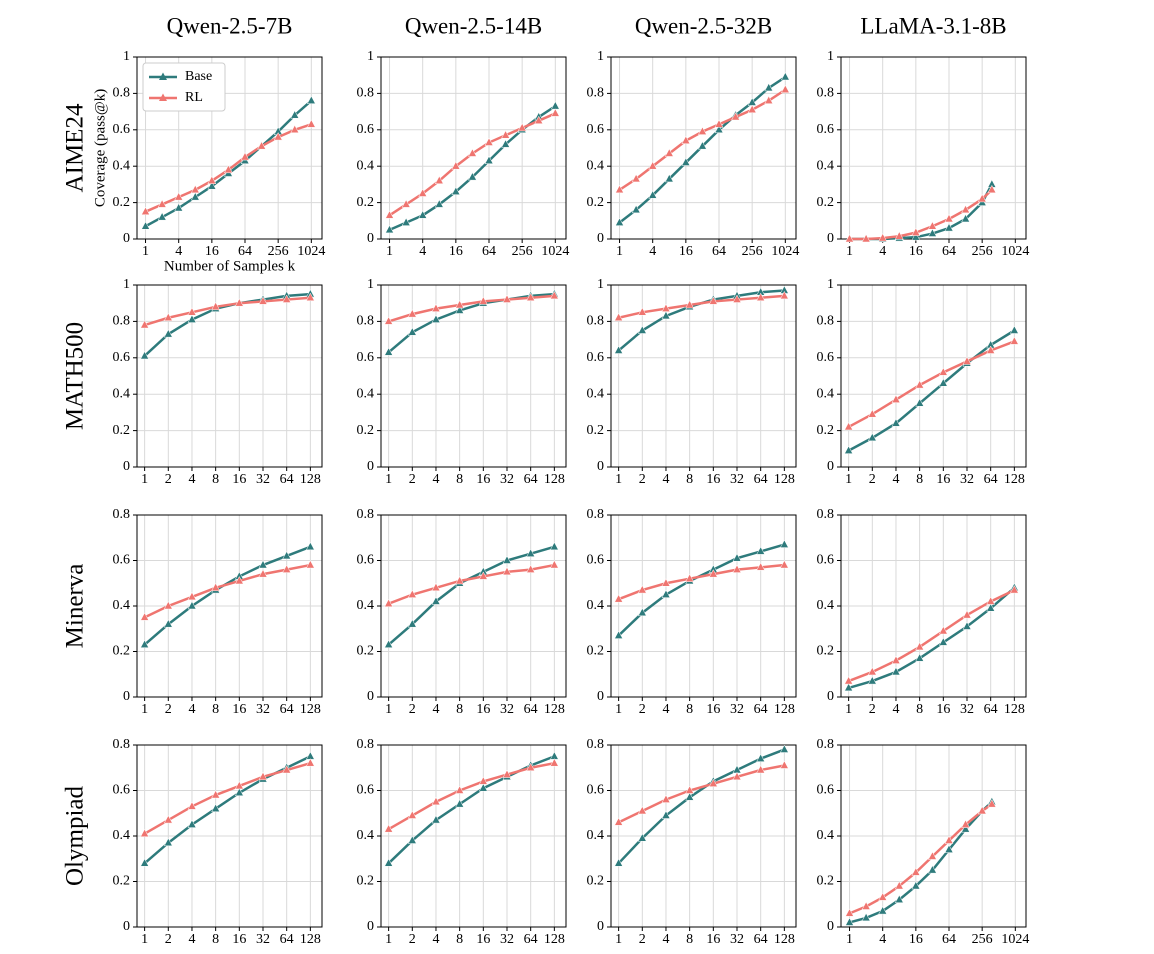 The height and width of the screenshot is (954, 1154). Describe the element at coordinates (239, 479) in the screenshot. I see `x-tick-label: 16` at that location.